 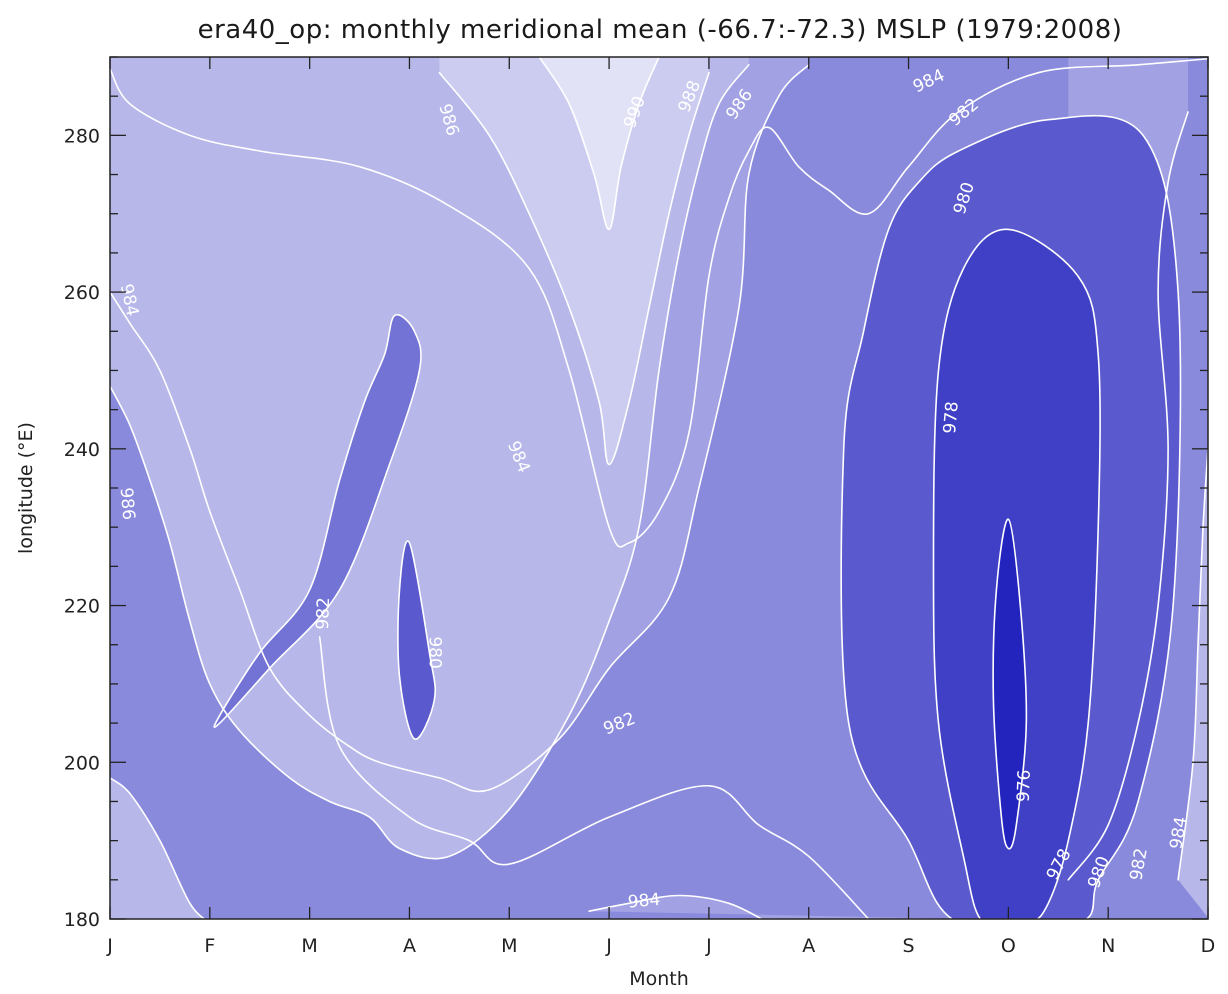 What do you see at coordinates (127, 504) in the screenshot?
I see `contour-label: 986` at bounding box center [127, 504].